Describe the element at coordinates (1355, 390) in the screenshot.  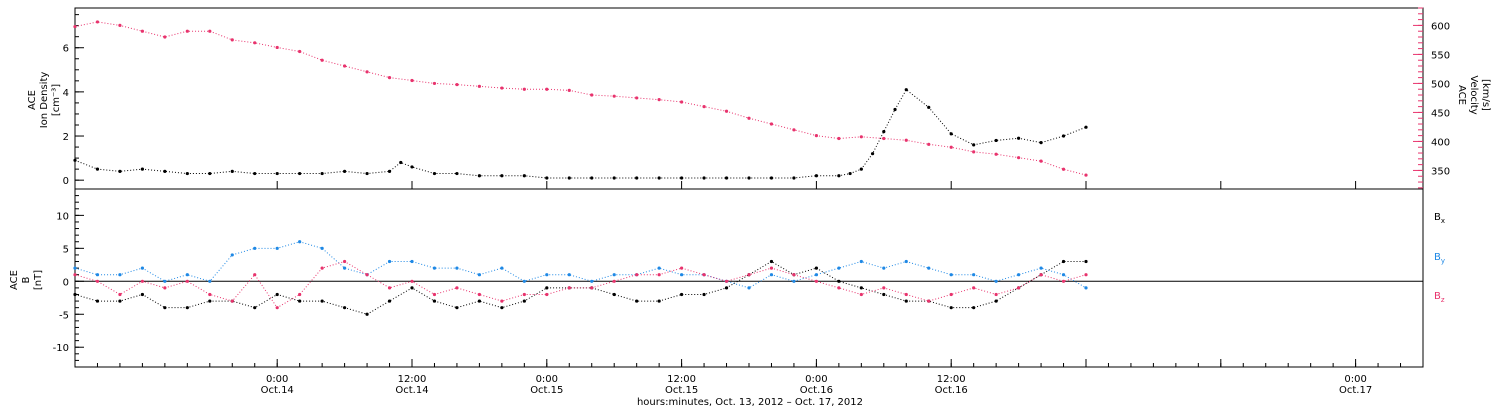
I see `date-tick-label: Oct.17` at that location.